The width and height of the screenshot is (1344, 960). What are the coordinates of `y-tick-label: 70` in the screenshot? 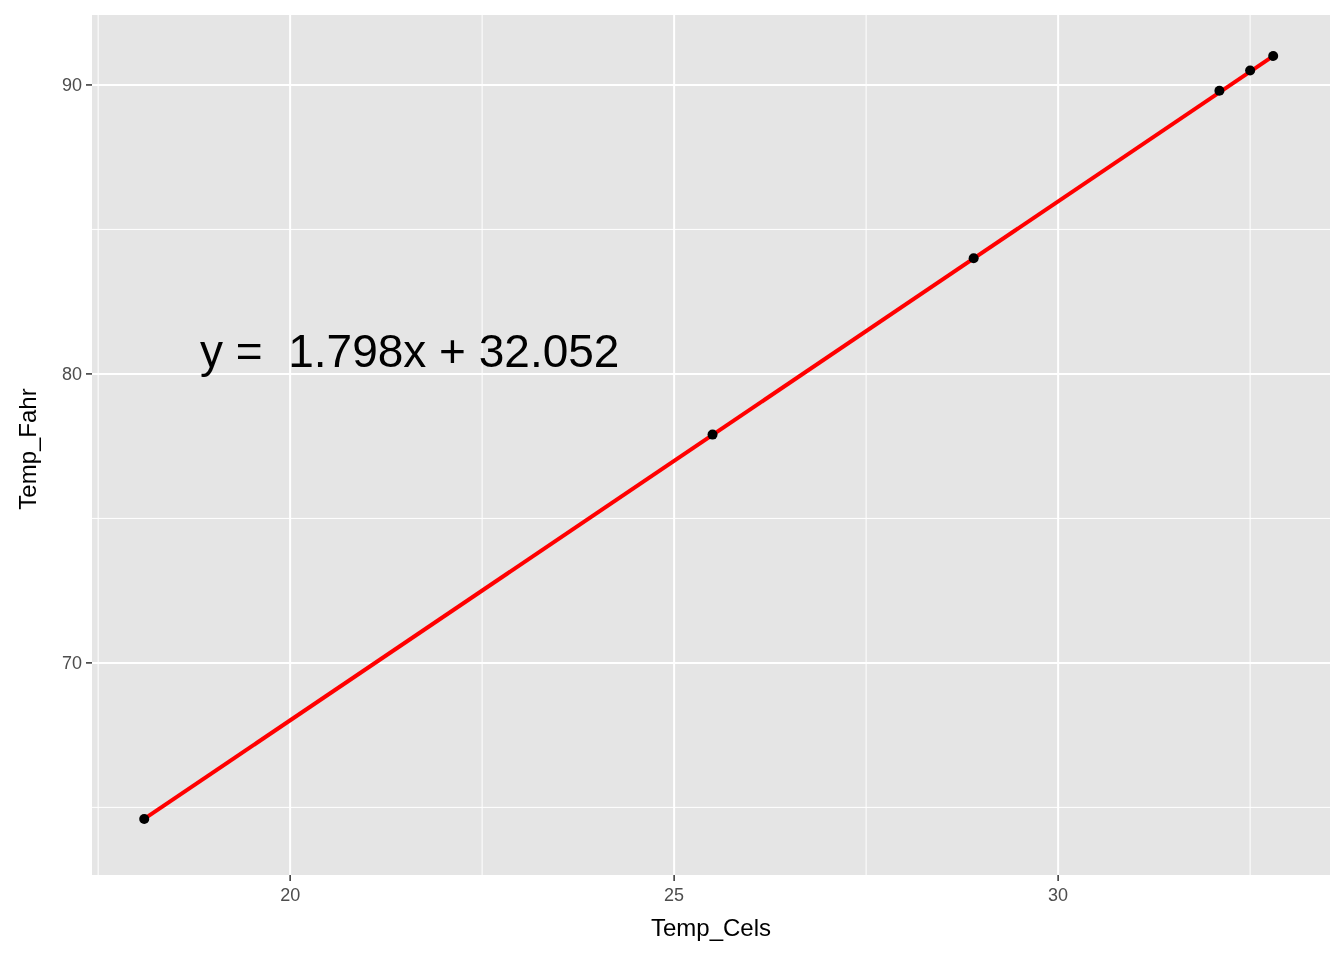 It's located at (71, 662).